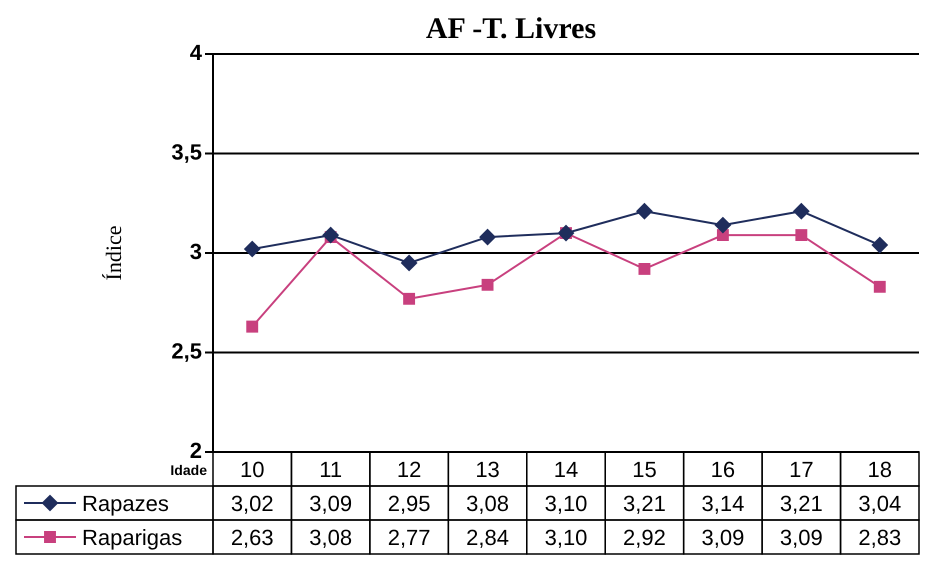  What do you see at coordinates (409, 469) in the screenshot?
I see `x-tick-label: 12` at bounding box center [409, 469].